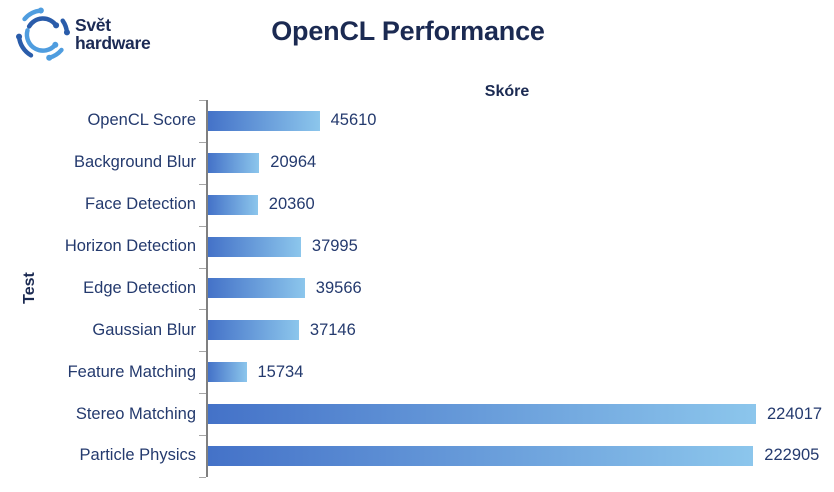 The width and height of the screenshot is (834, 492). What do you see at coordinates (417, 247) in the screenshot?
I see `chart-row: Horizon Detection 37995` at bounding box center [417, 247].